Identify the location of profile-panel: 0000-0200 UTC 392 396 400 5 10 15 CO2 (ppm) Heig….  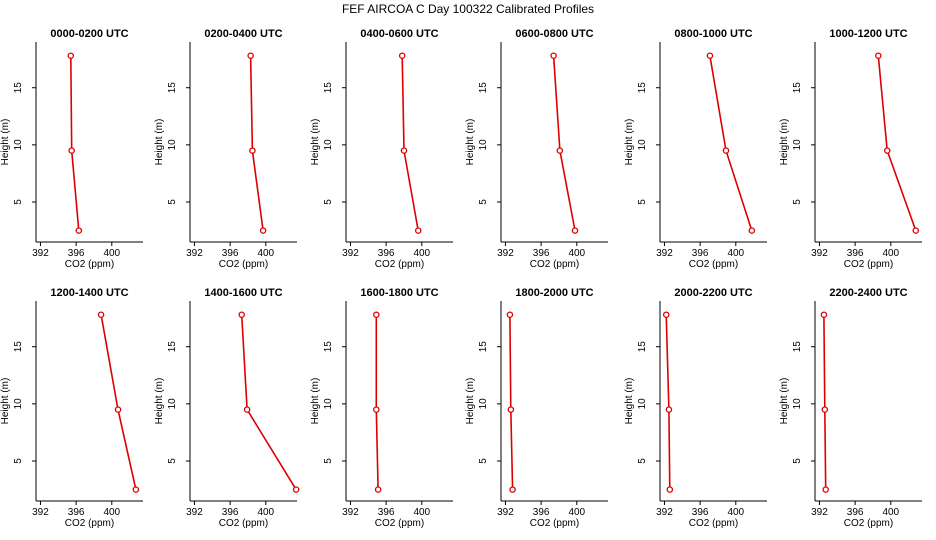
(71, 149).